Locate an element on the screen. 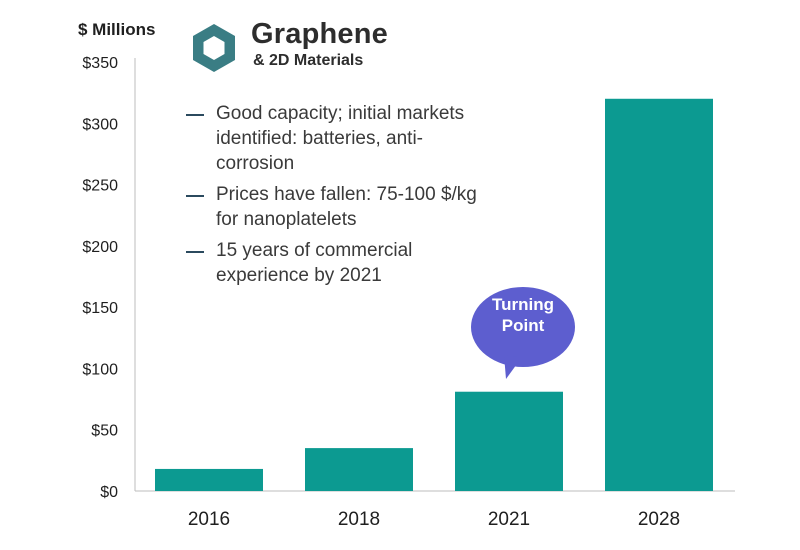  x-tick-label: 2028 is located at coordinates (659, 519).